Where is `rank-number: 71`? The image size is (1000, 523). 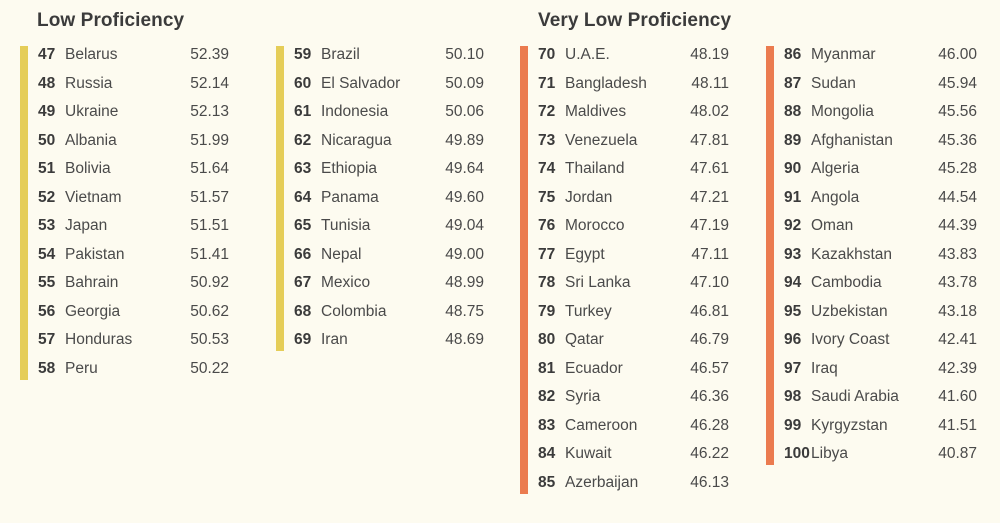
rank-number: 71 is located at coordinates (547, 83).